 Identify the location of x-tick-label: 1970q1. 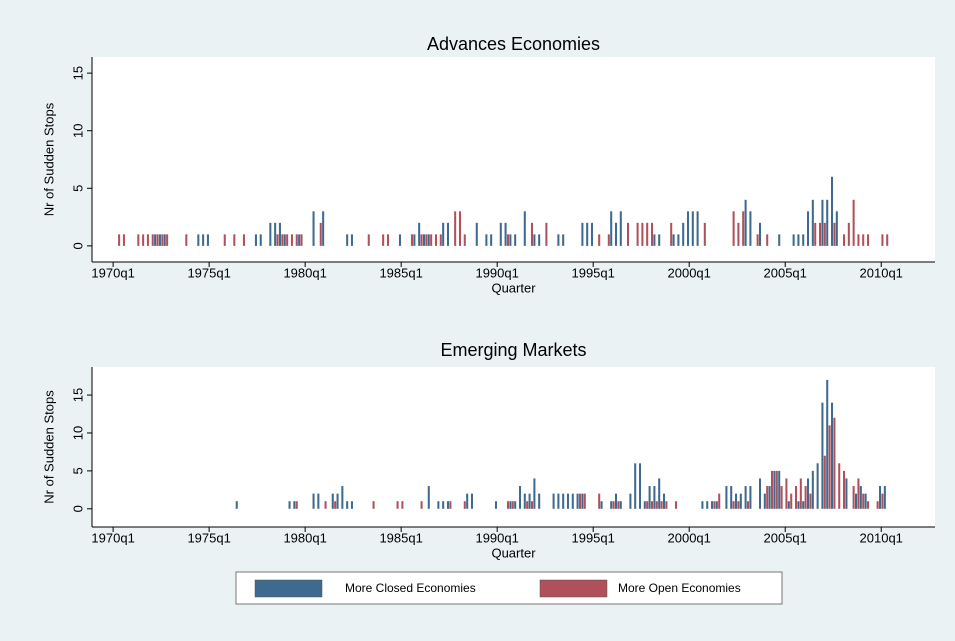
(112, 537).